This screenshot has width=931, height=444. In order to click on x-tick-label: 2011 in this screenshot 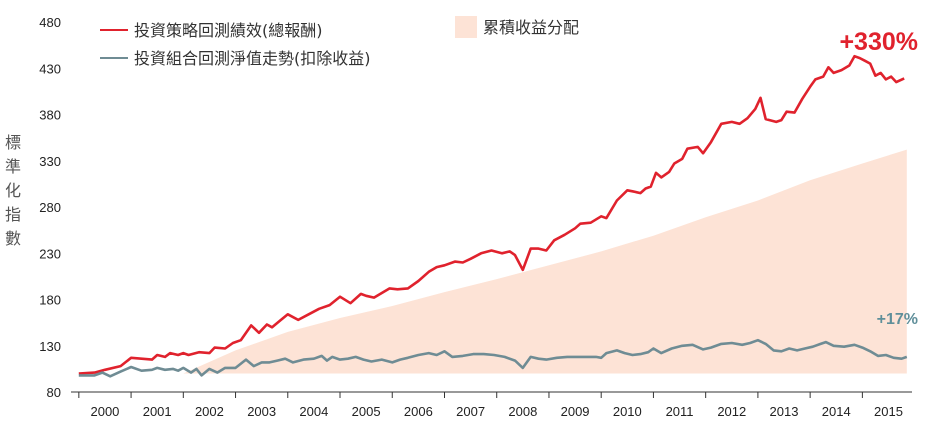, I will do `click(680, 411)`.